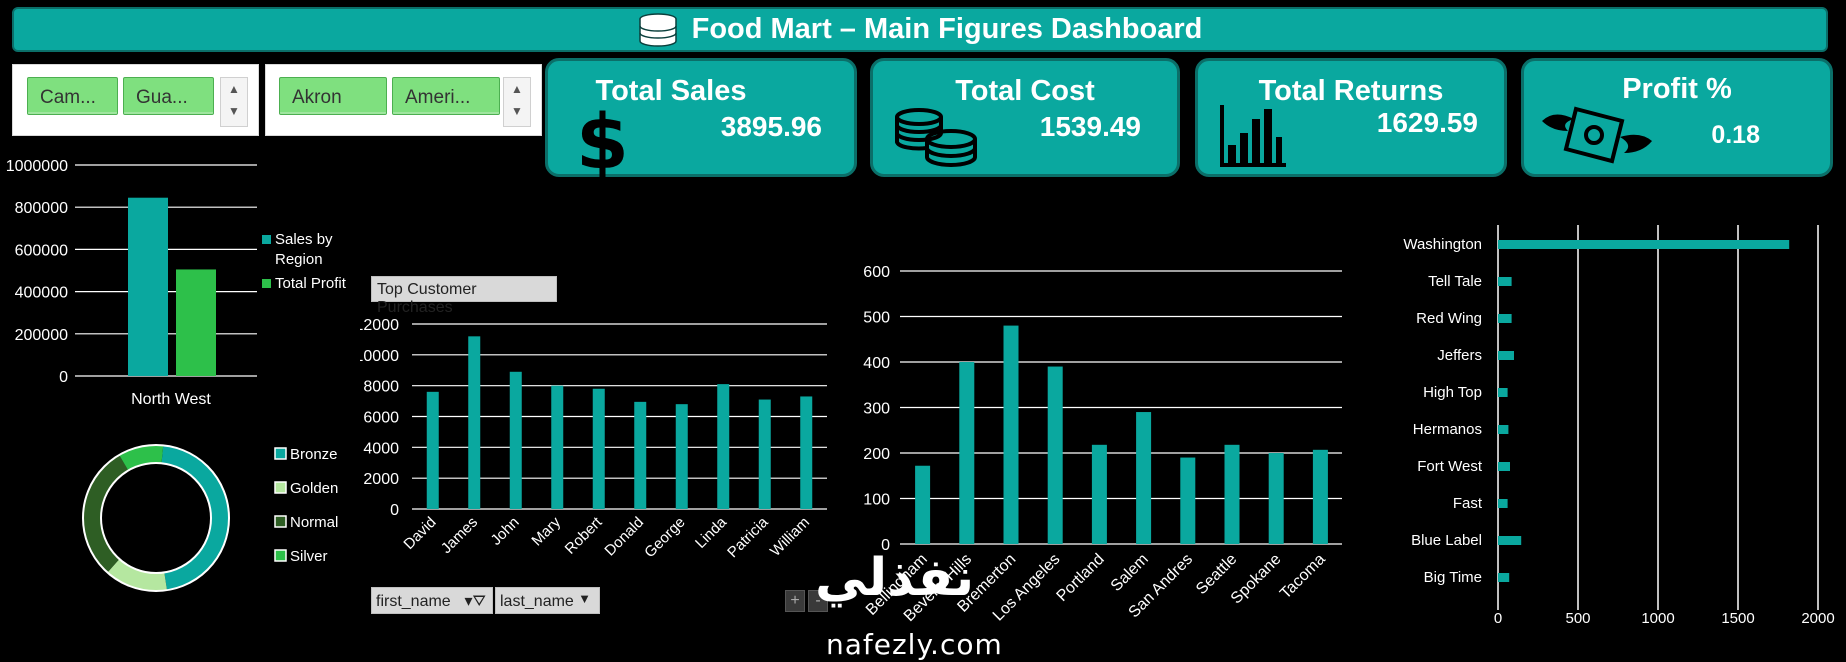 This screenshot has height=662, width=1846. Describe the element at coordinates (106, 513) in the screenshot. I see `donut-slice-normal` at that location.